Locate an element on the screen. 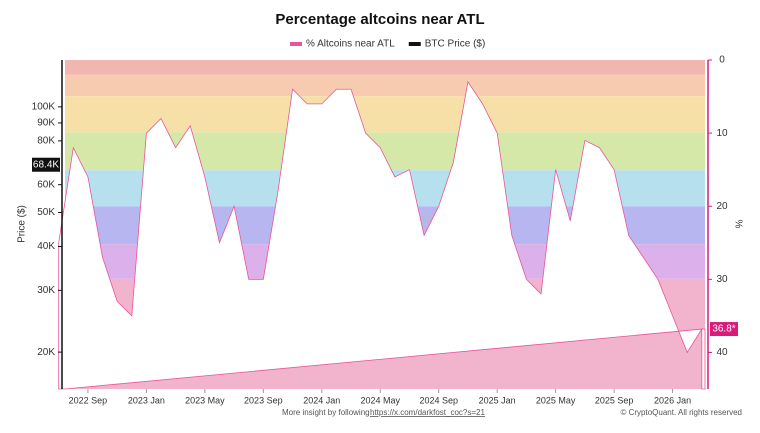 The image size is (760, 433). y2-tick-label: 40 is located at coordinates (722, 352).